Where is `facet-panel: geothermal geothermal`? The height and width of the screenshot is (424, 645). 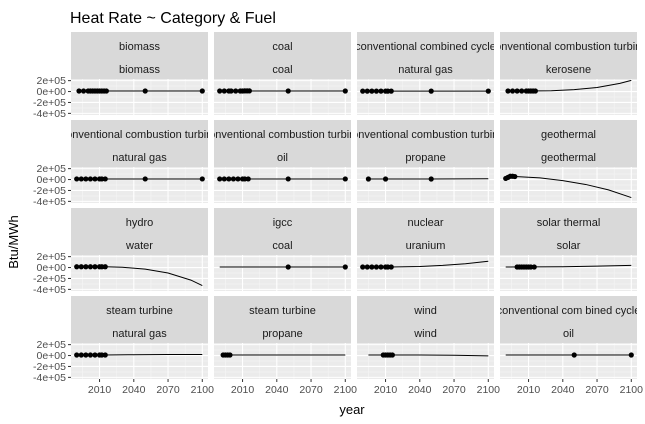 facet-panel: geothermal geothermal is located at coordinates (568, 161).